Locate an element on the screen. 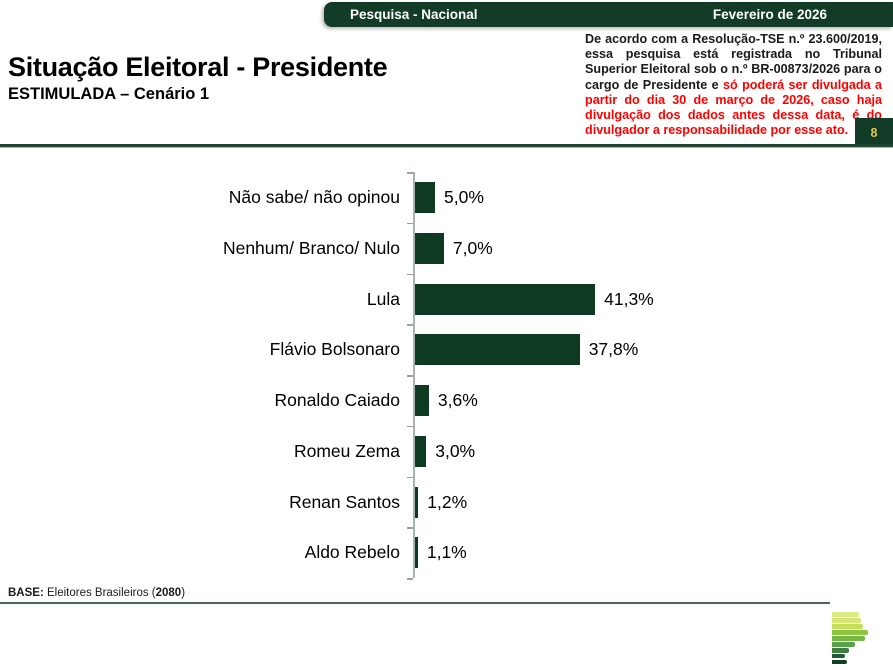  base-count: 2080 is located at coordinates (168, 593).